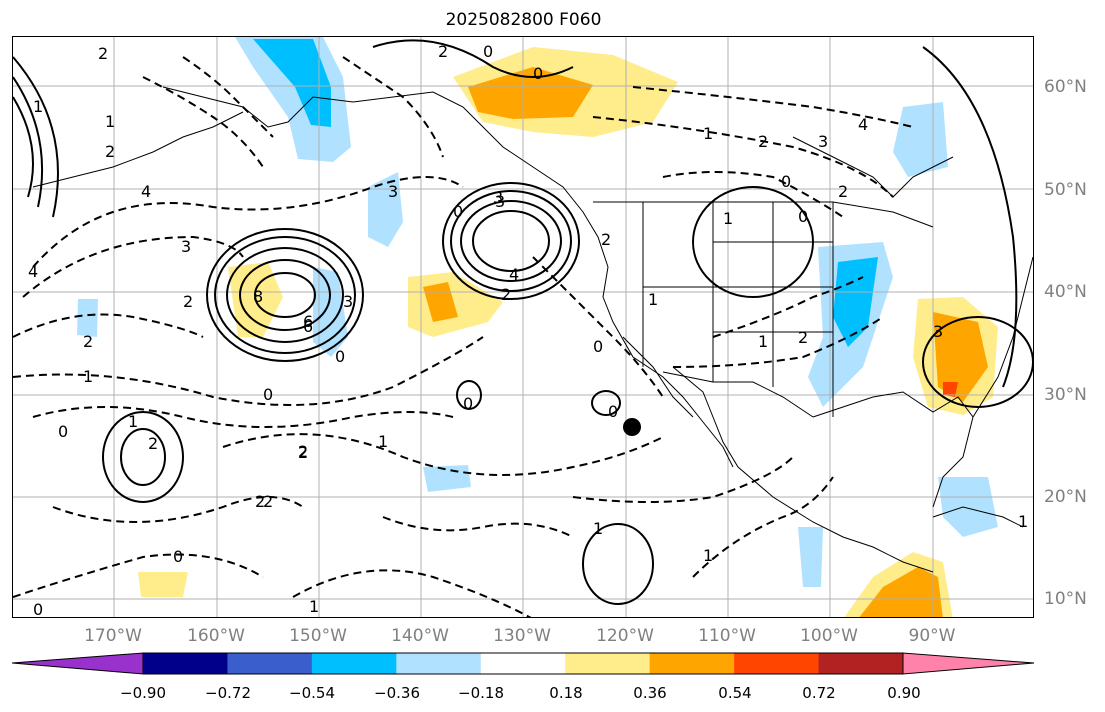 Image resolution: width=1105 pixels, height=712 pixels. I want to click on shade-region-gulf-blue, so click(385, 209).